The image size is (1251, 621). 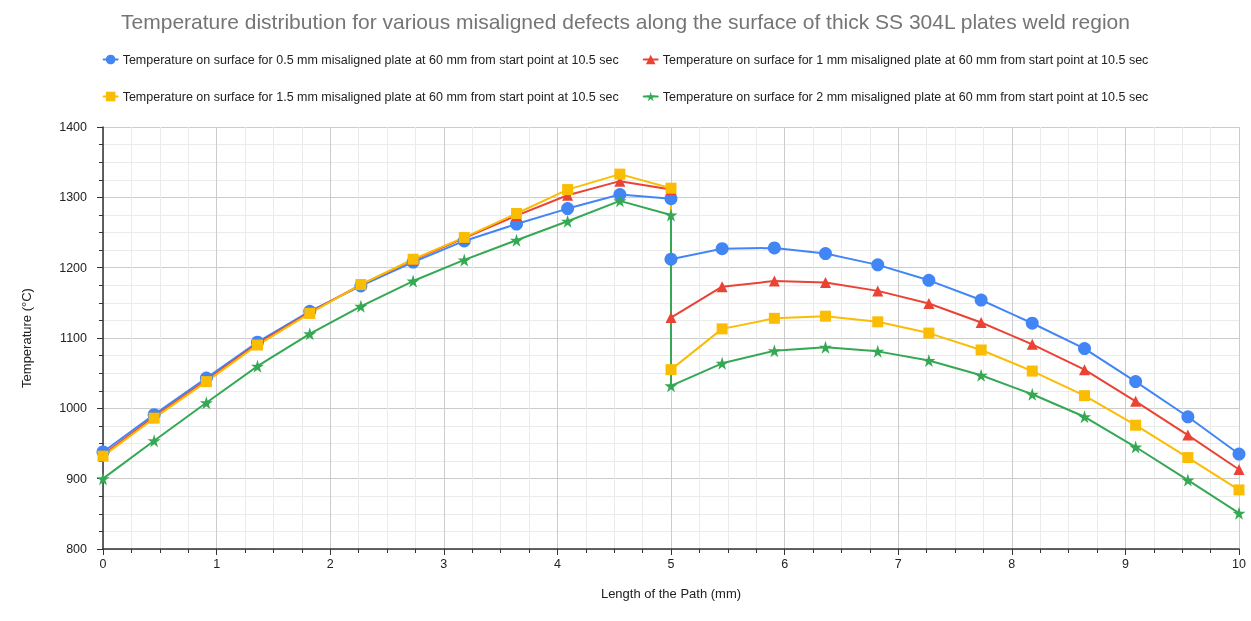 I want to click on legend-label: Temperature on surface for 2 mm misaligned plate at 60 mm from start point at 10.5 sec, so click(x=905, y=96).